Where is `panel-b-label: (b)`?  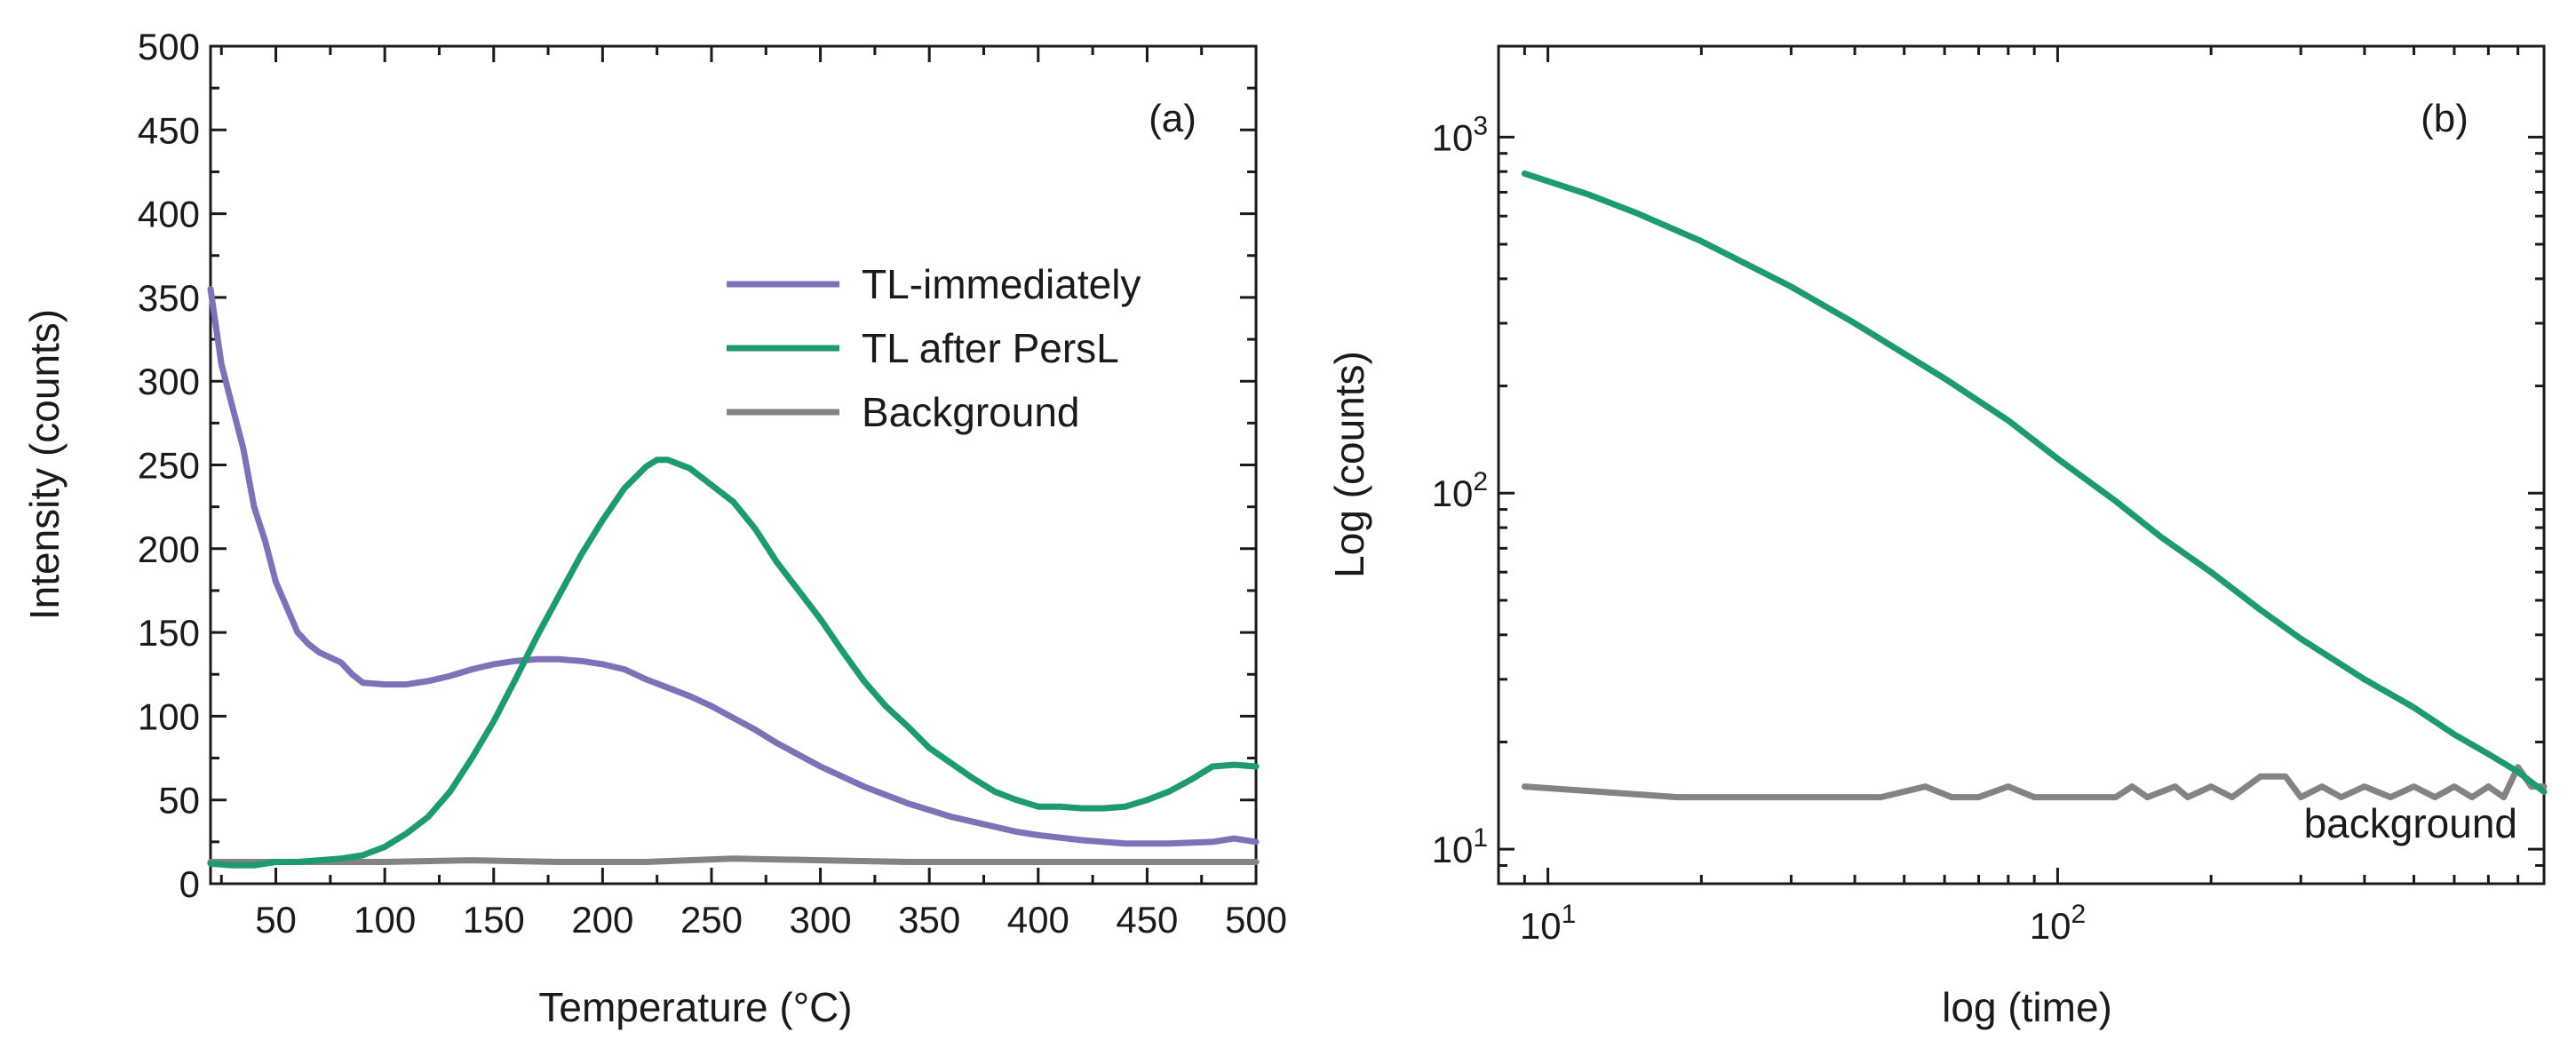 panel-b-label: (b) is located at coordinates (2445, 118).